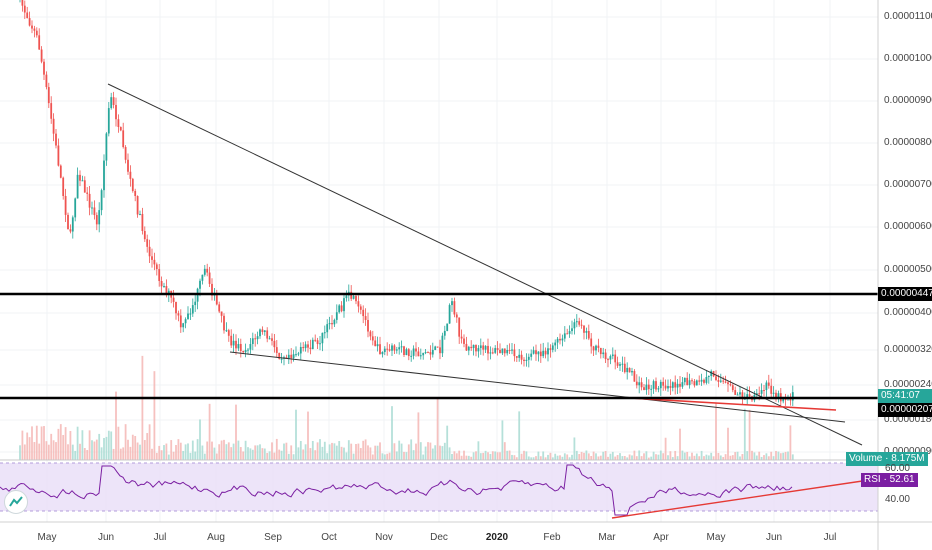  Describe the element at coordinates (607, 537) in the screenshot. I see `time-tick-label: Mar` at that location.